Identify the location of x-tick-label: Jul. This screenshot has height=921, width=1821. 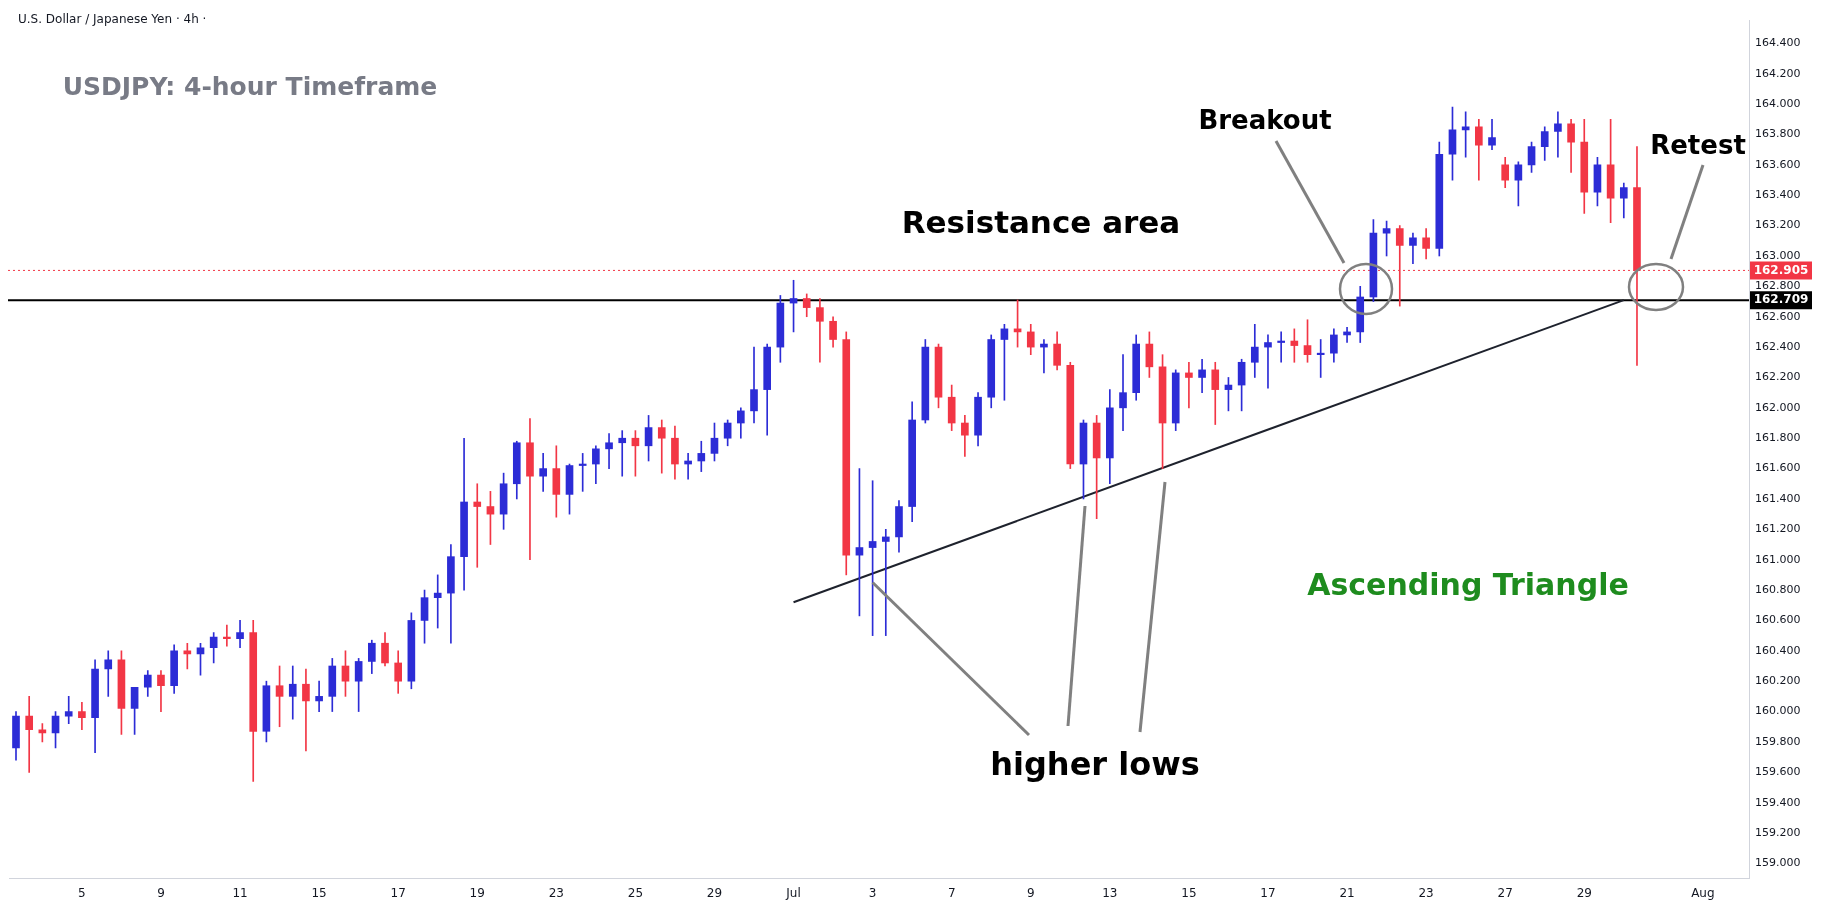
(793, 892).